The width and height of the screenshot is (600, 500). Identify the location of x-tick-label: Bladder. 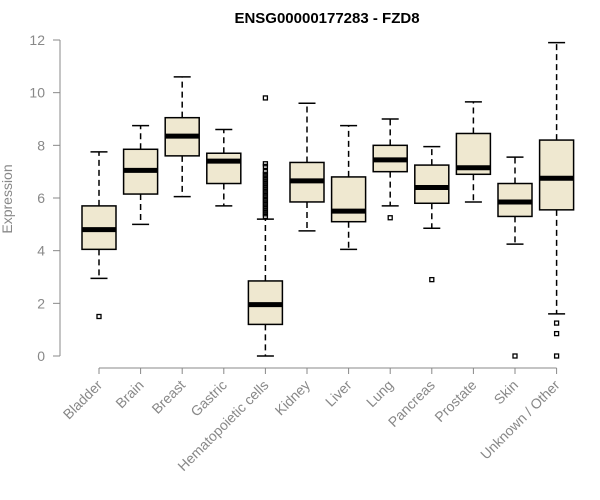
(83, 400).